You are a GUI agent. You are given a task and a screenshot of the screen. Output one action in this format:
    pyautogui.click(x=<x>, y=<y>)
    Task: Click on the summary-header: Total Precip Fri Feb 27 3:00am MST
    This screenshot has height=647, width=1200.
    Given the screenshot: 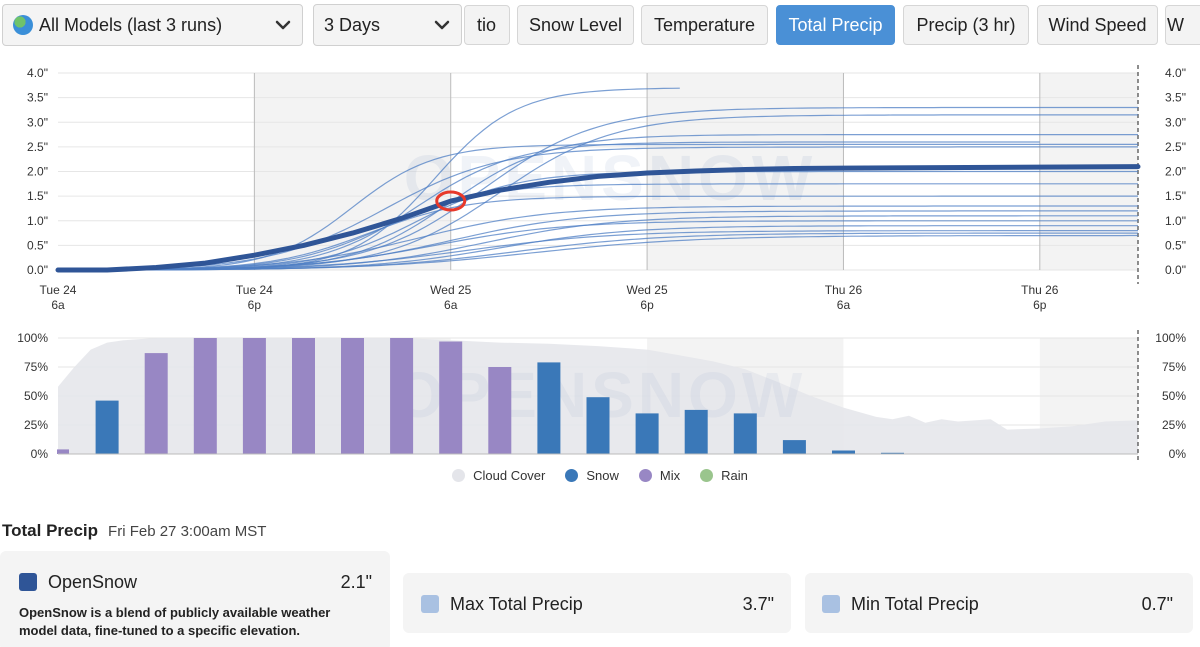 What is the action you would take?
    pyautogui.click(x=134, y=531)
    